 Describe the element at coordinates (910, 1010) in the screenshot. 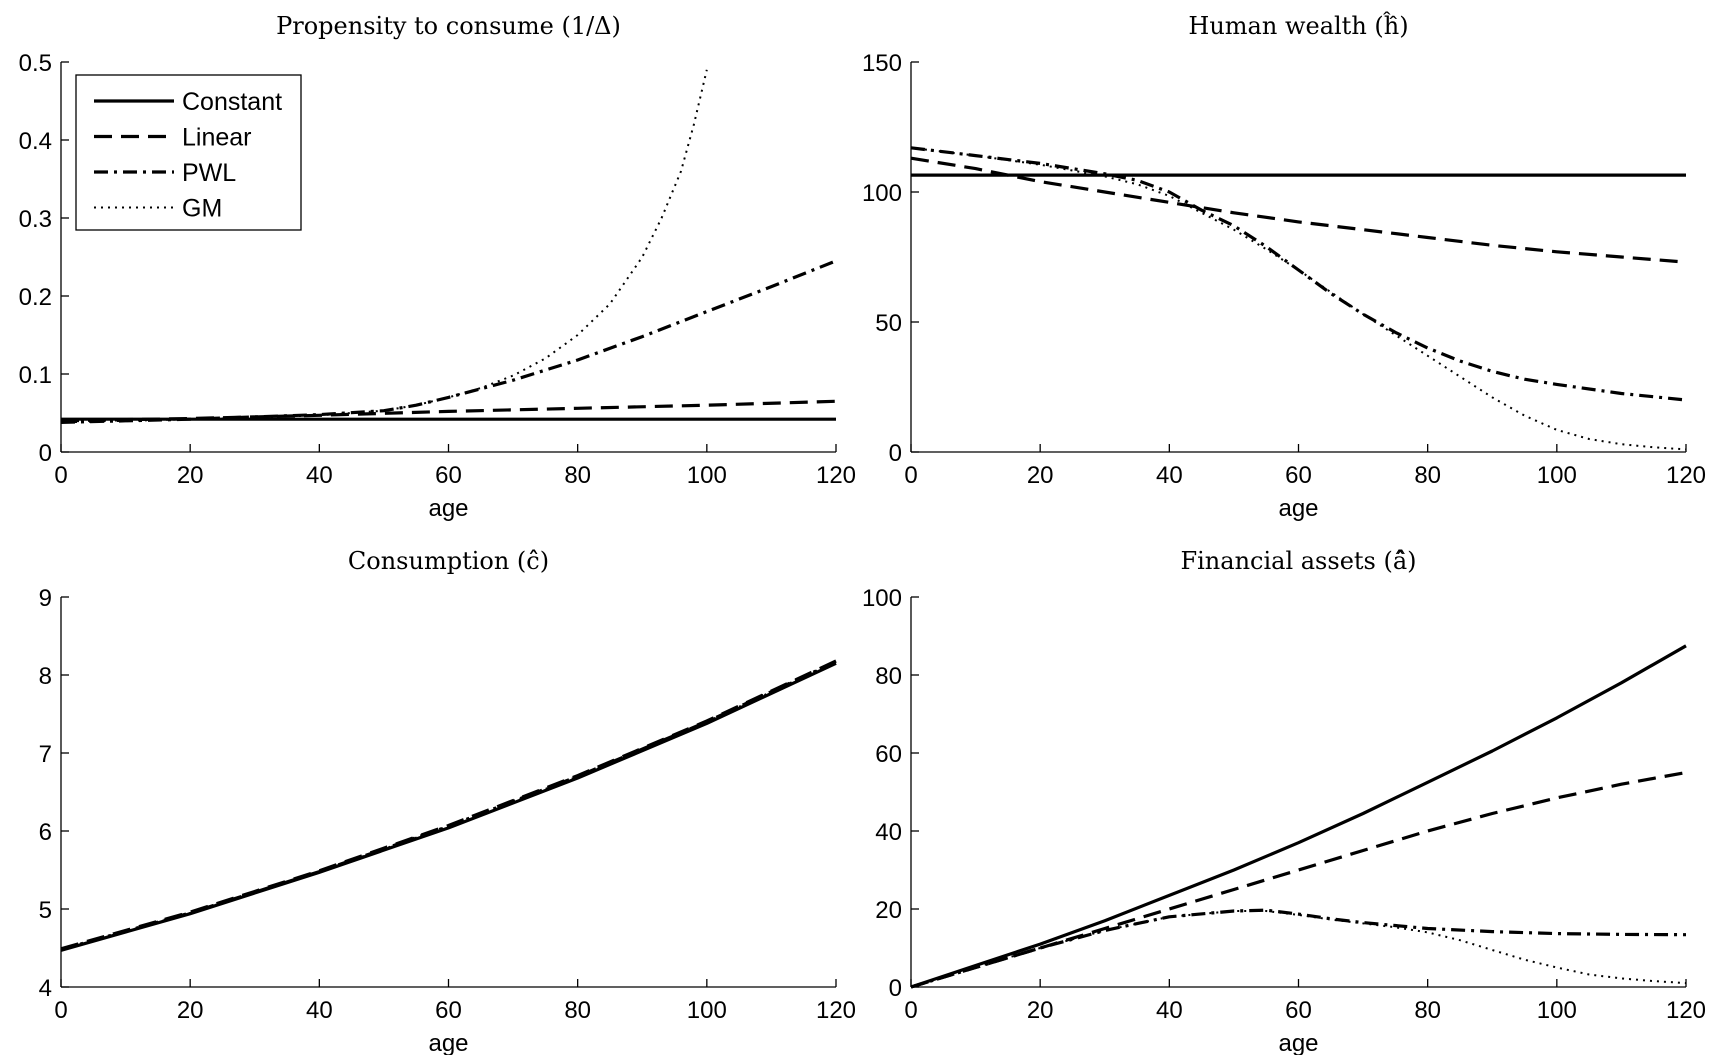

I see `chart-4-x-tick-label: 0` at that location.